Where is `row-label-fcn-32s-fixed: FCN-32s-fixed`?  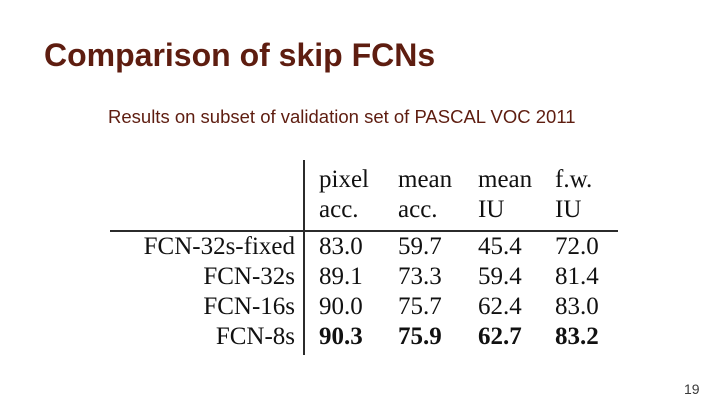 row-label-fcn-32s-fixed: FCN-32s-fixed is located at coordinates (219, 246).